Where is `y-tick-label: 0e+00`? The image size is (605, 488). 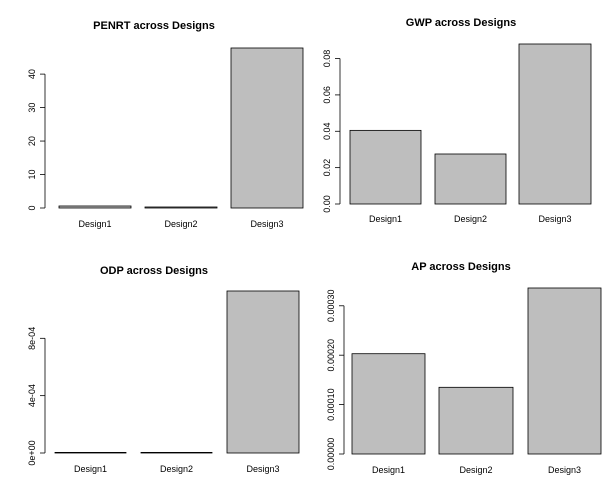
y-tick-label: 0e+00 is located at coordinates (32, 452).